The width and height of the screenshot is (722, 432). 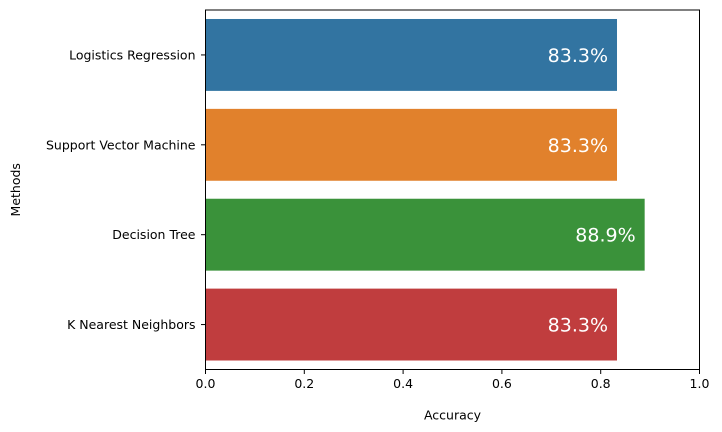 I want to click on x-tick-label: 1.0, so click(x=700, y=383).